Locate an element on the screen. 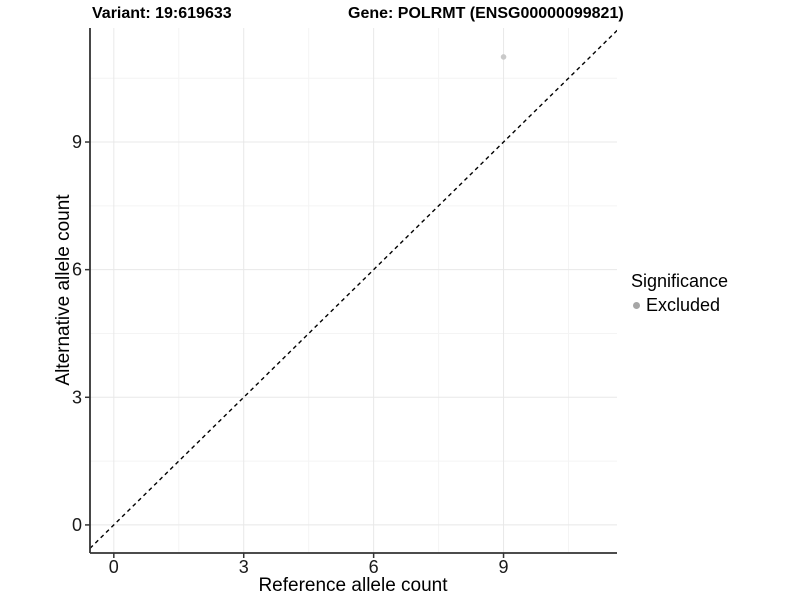 This screenshot has height=600, width=800. data-point is located at coordinates (503, 57).